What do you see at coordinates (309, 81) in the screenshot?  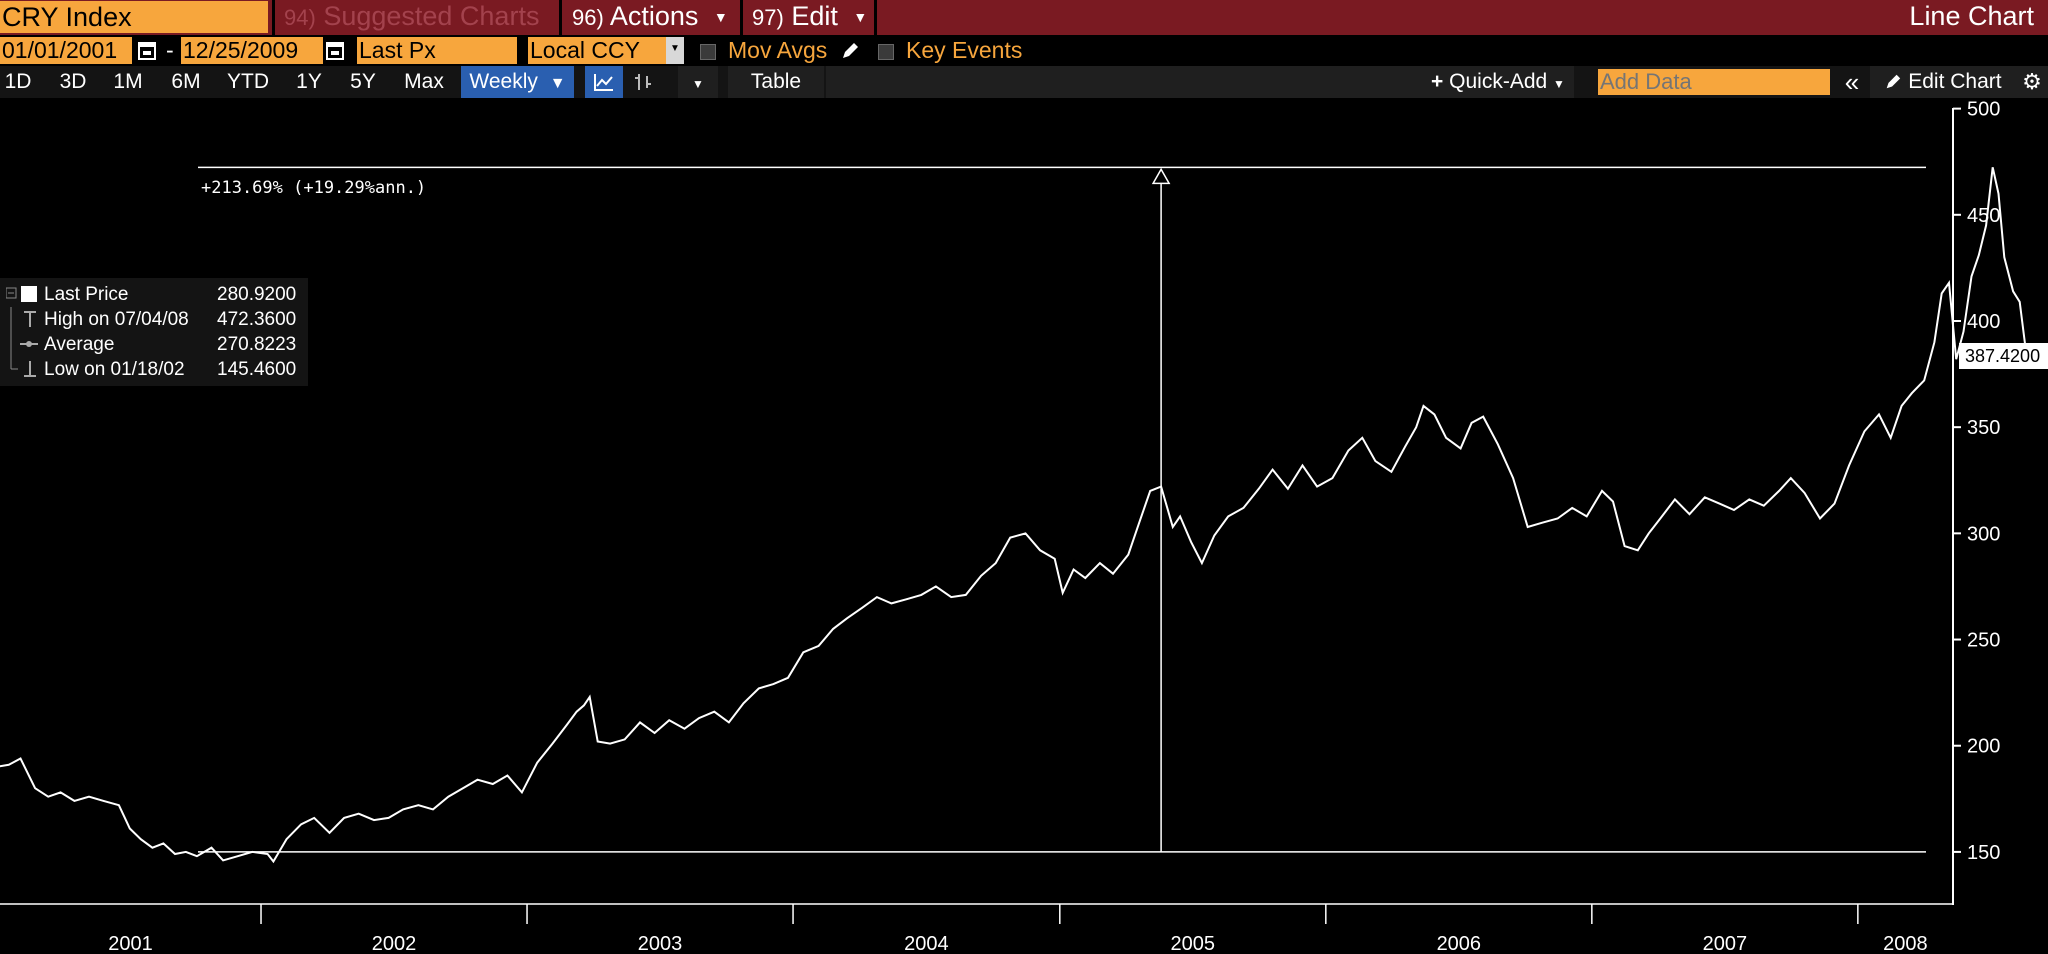 I see `period-button: 1Y` at bounding box center [309, 81].